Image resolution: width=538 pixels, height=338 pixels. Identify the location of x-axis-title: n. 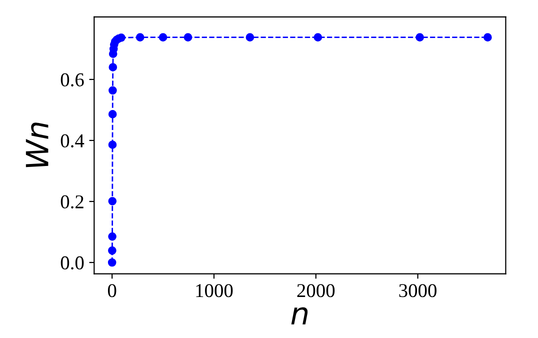
(299, 315).